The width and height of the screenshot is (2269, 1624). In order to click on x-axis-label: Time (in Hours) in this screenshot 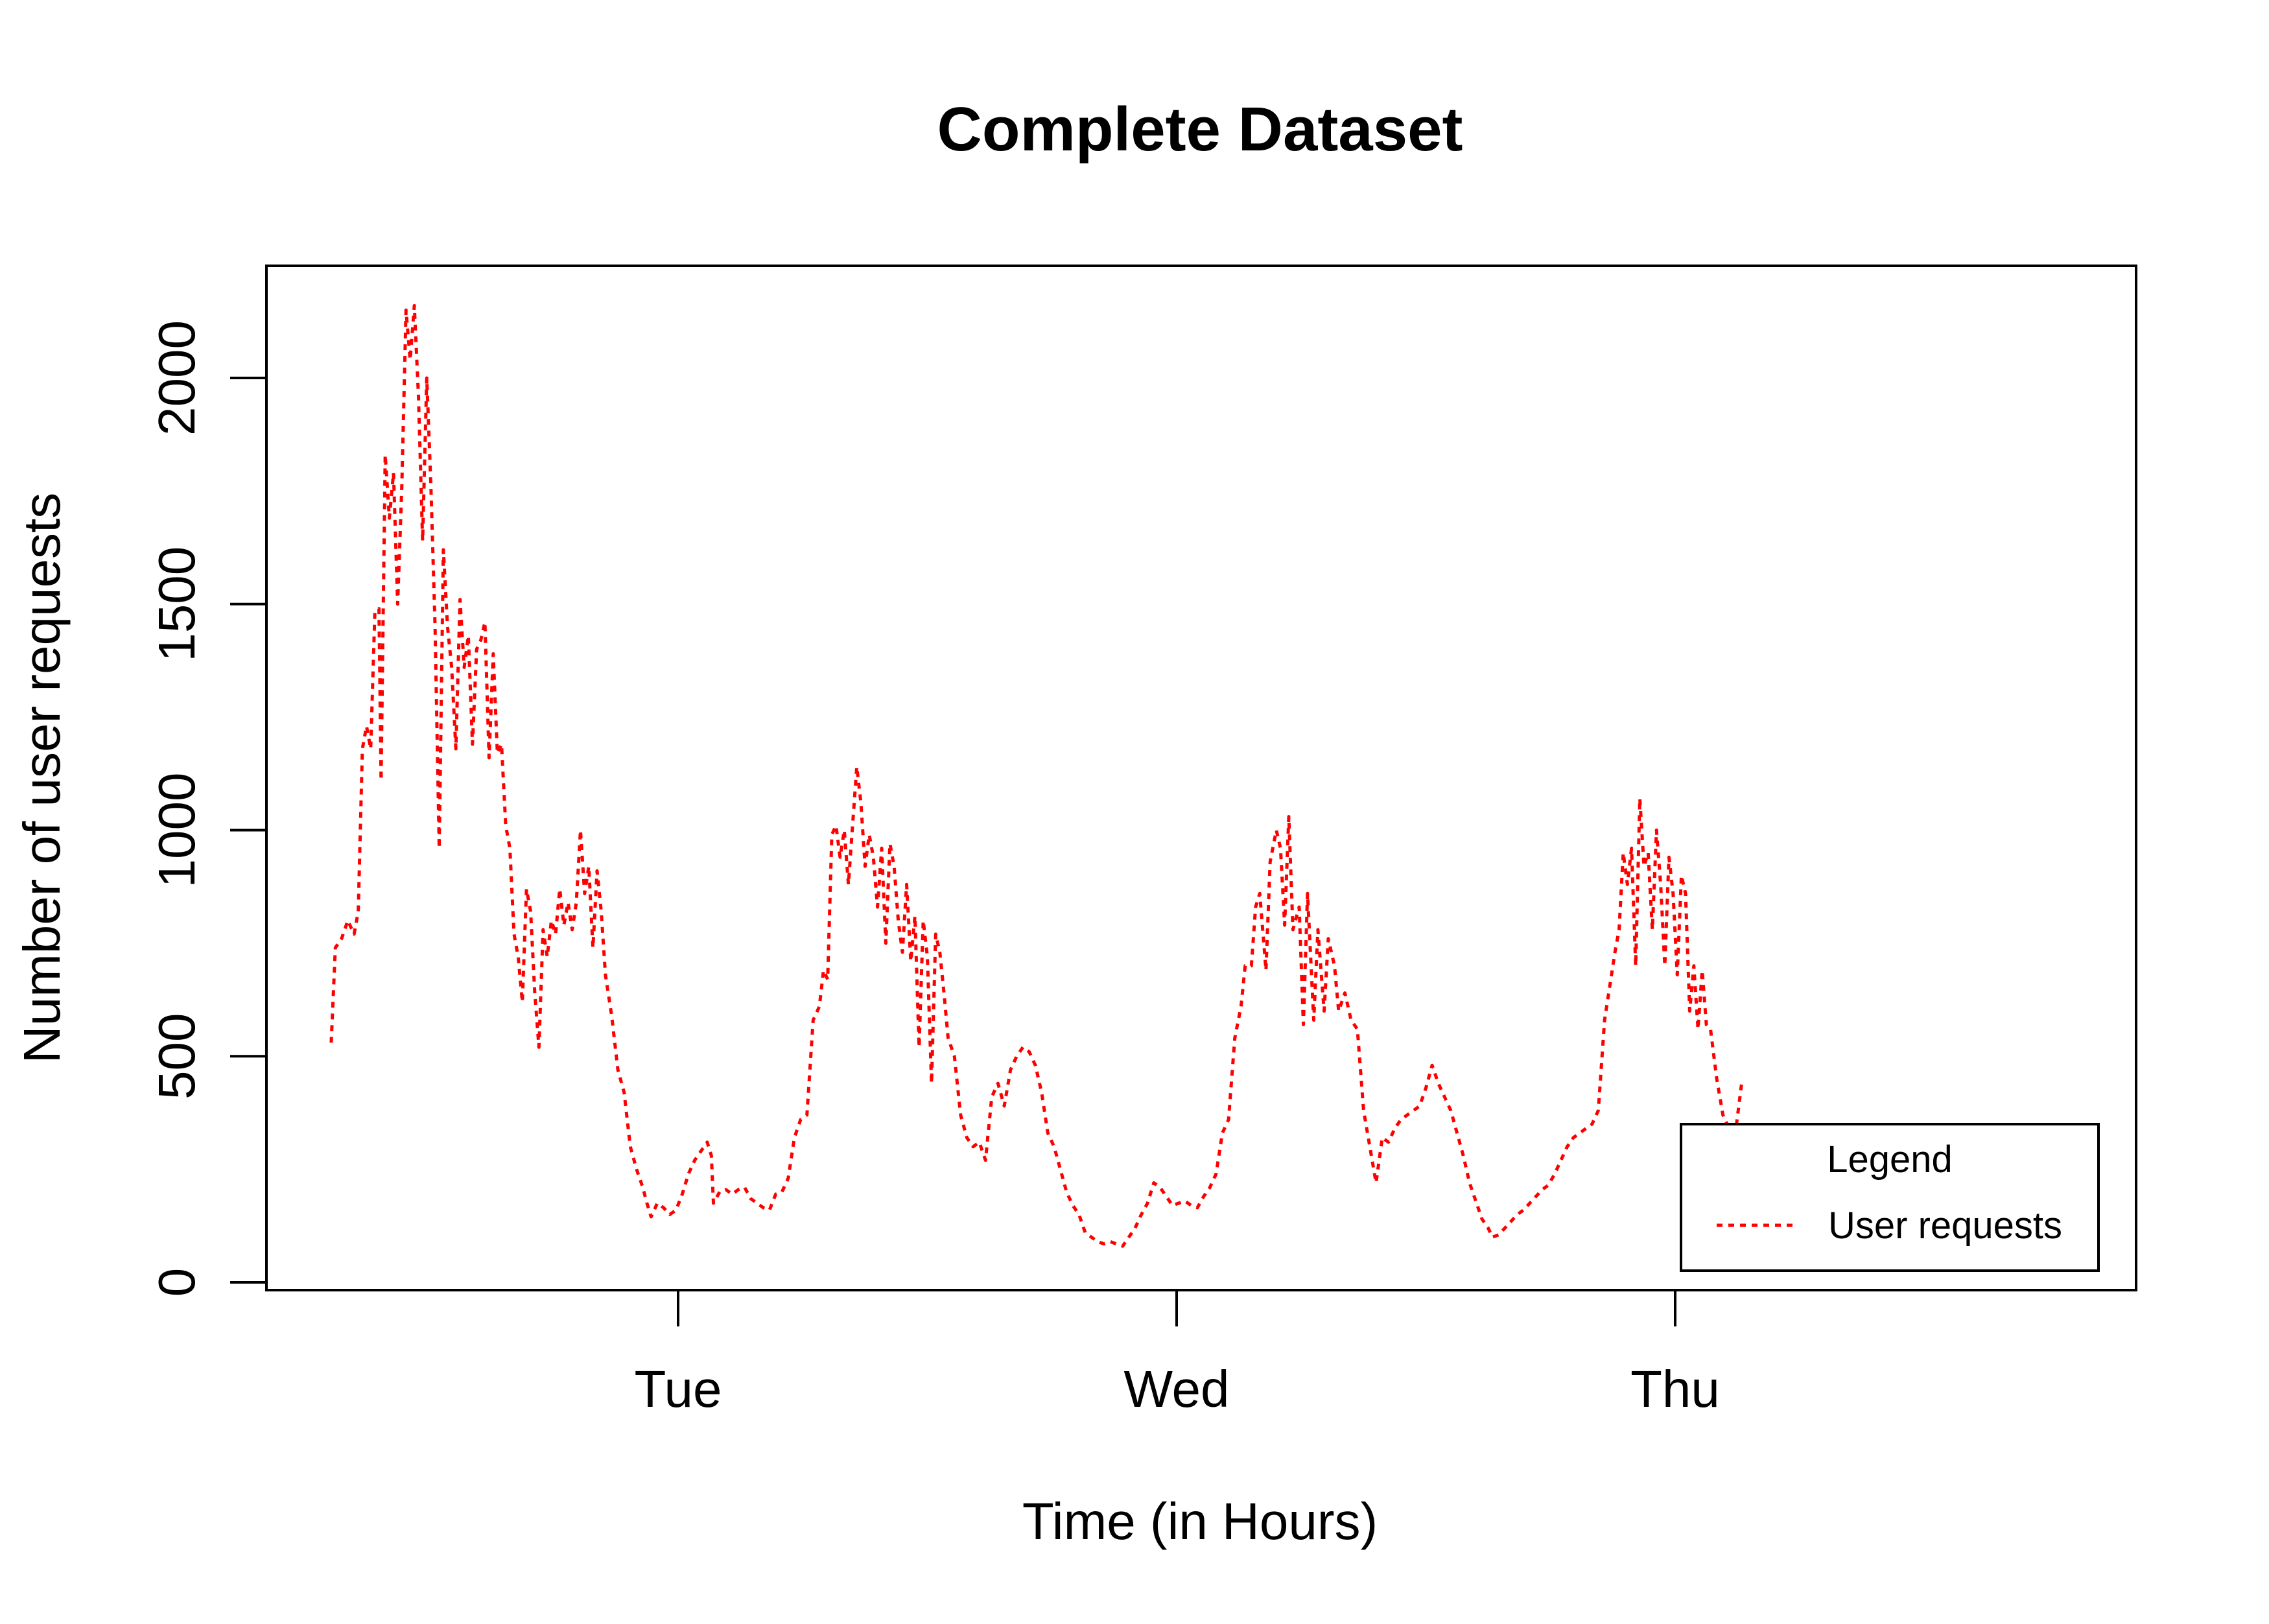, I will do `click(1200, 1521)`.